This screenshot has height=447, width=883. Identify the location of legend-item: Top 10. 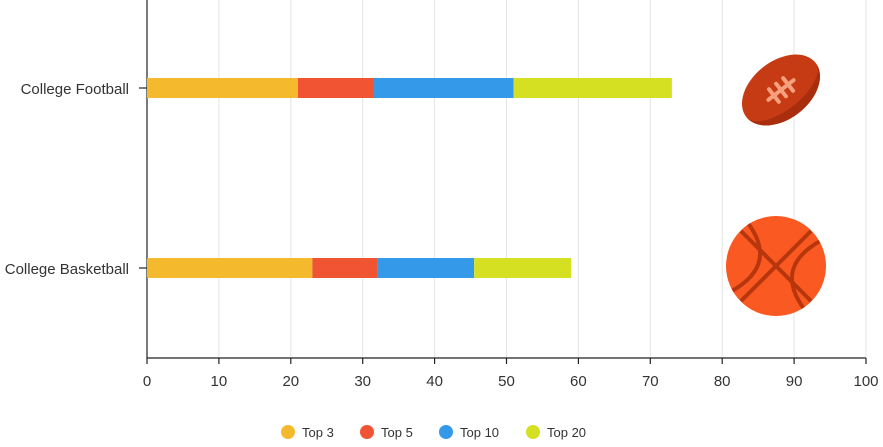
(469, 432).